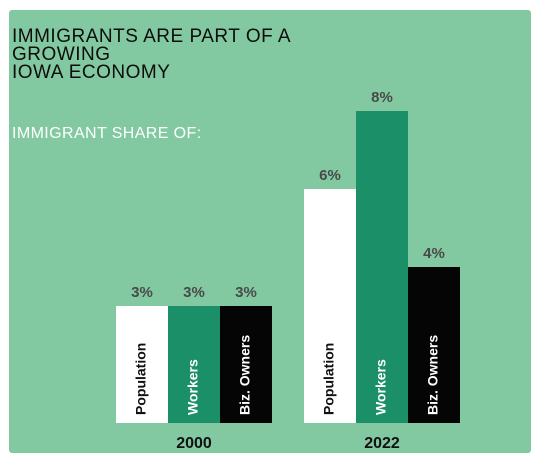 This screenshot has width=540, height=462. I want to click on series-name-2022-biz-owners: Biz. Owners, so click(433, 375).